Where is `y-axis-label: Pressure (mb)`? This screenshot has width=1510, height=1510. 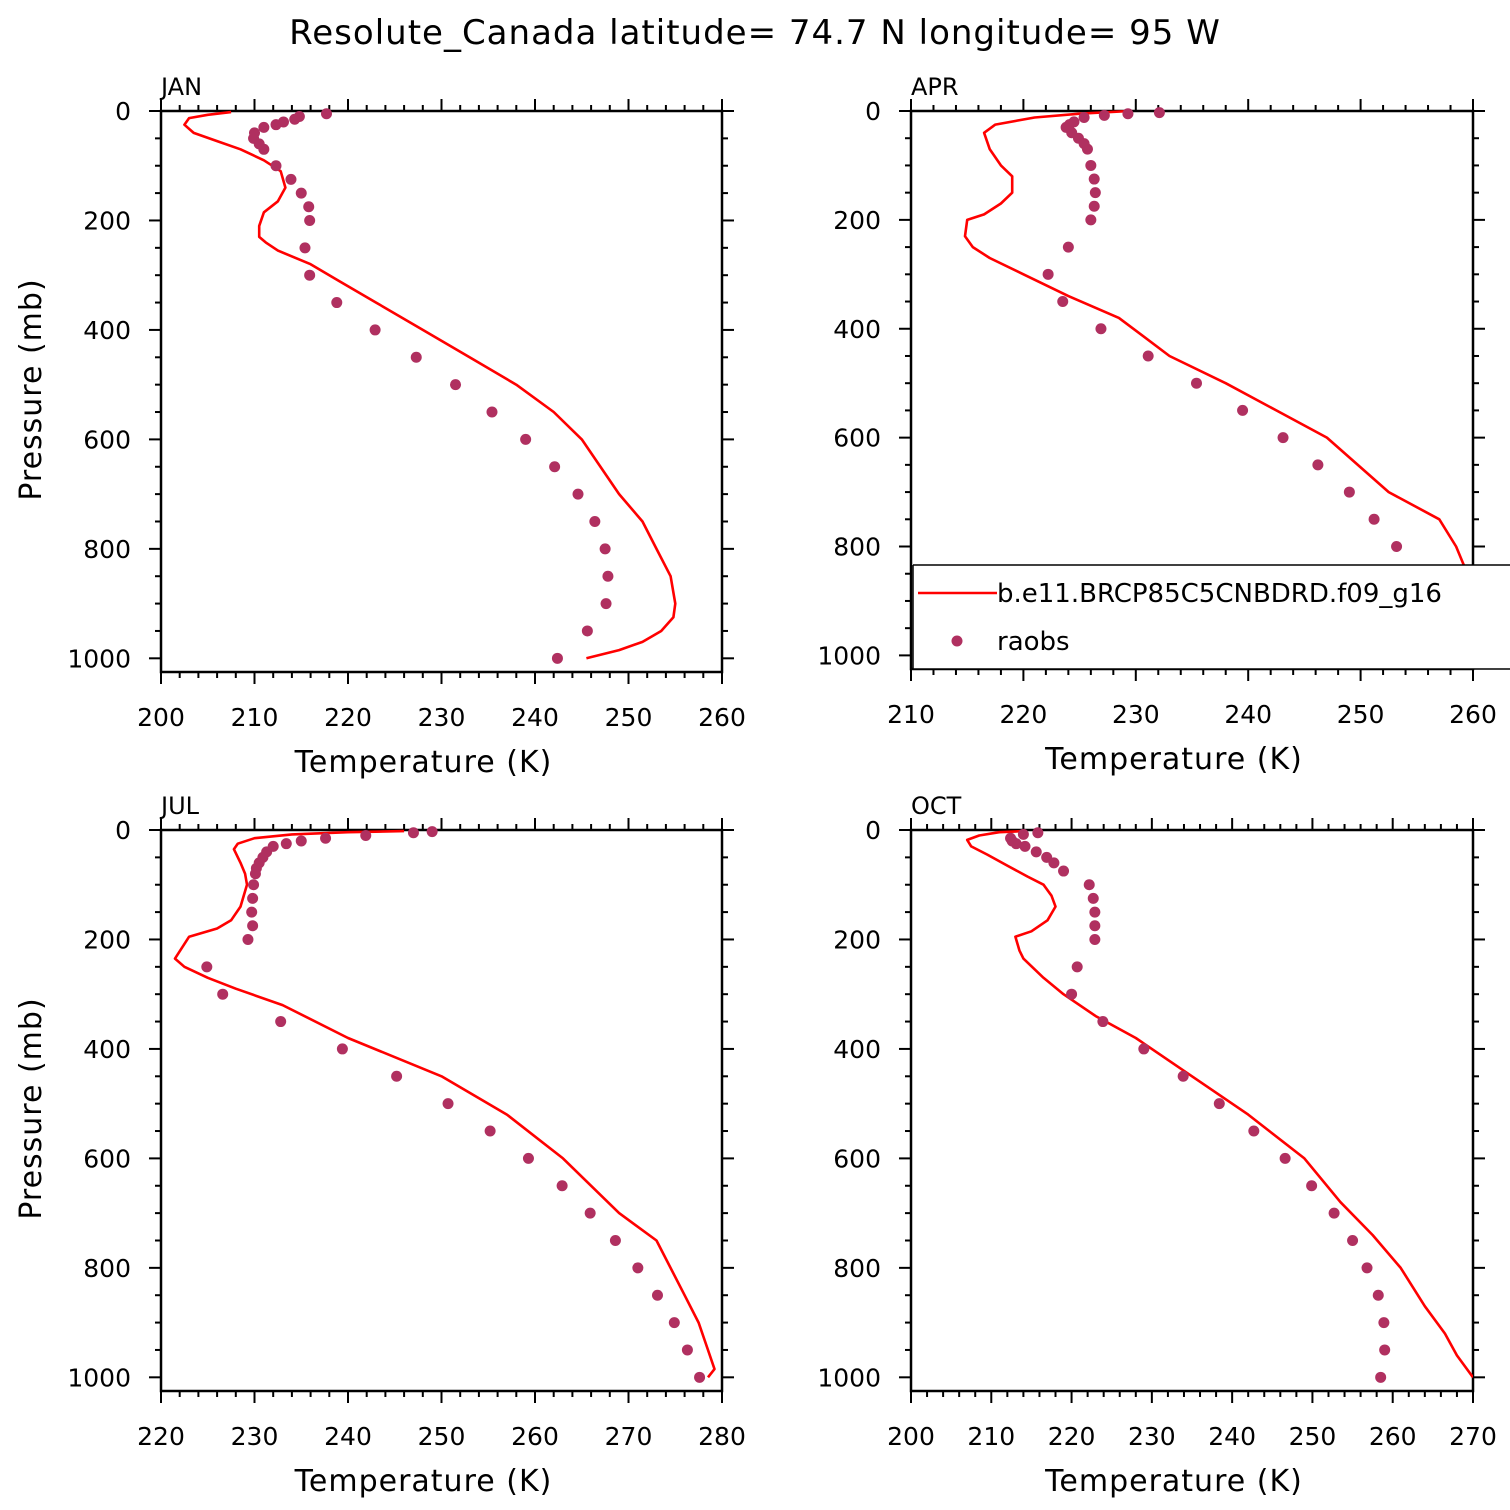
y-axis-label: Pressure (mb) is located at coordinates (31, 389).